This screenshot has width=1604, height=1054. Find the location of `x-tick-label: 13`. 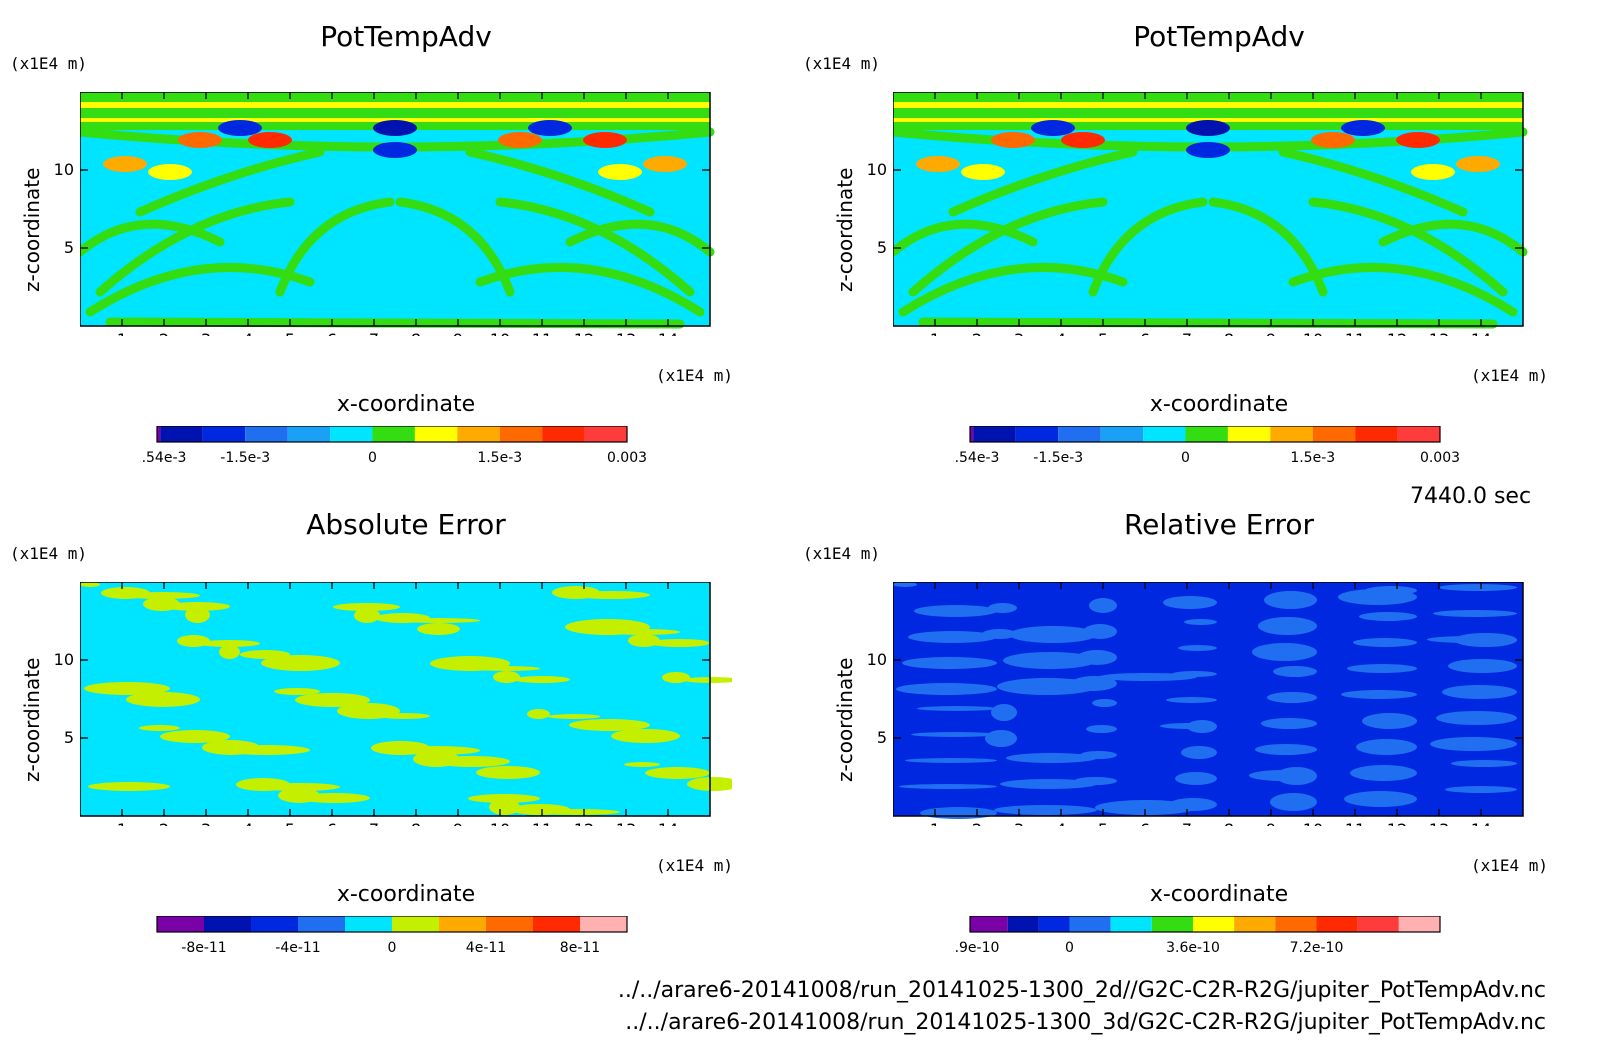

x-tick-label: 13 is located at coordinates (1439, 823).